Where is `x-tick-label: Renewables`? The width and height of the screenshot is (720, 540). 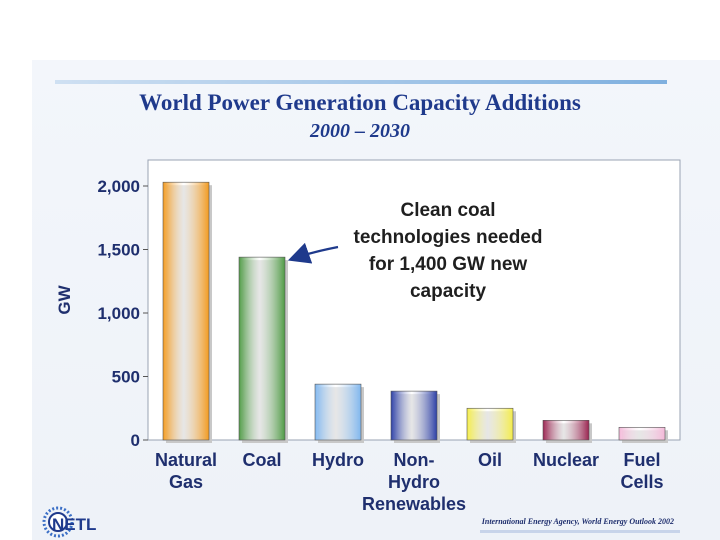 x-tick-label: Renewables is located at coordinates (414, 504).